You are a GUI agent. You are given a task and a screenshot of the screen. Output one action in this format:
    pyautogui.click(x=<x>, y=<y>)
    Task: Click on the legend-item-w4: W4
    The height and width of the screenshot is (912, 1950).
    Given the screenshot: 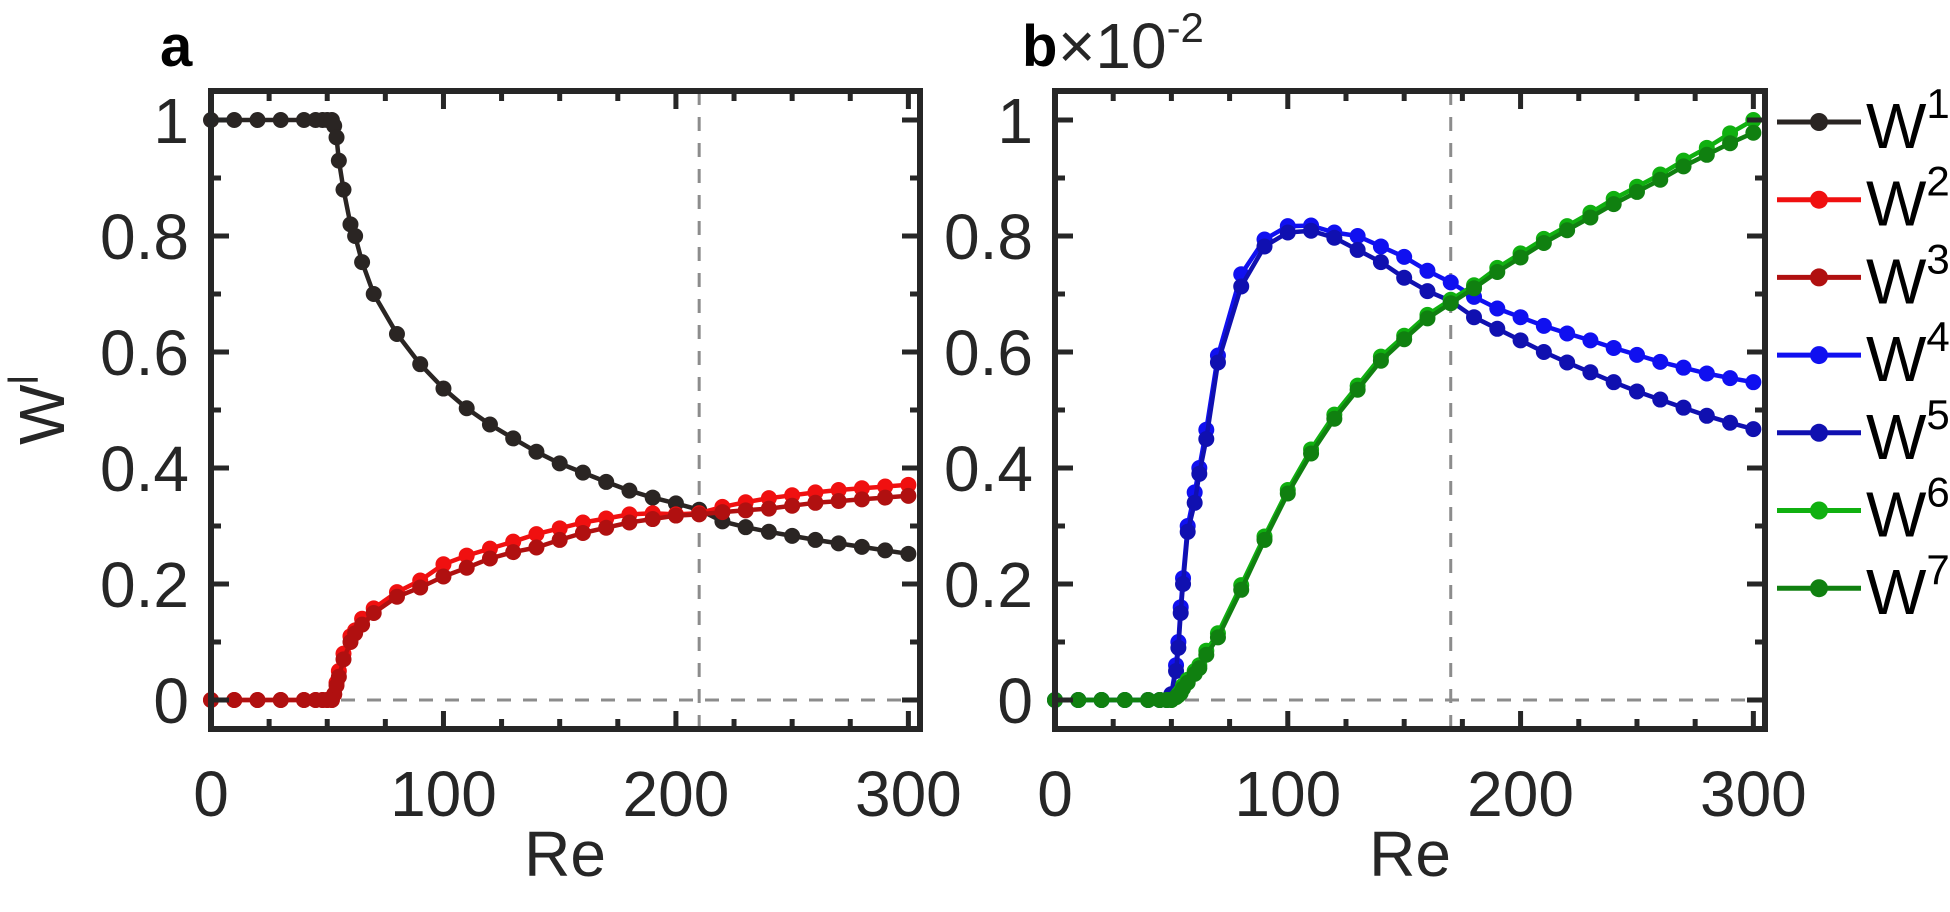 What is the action you would take?
    pyautogui.click(x=1863, y=354)
    